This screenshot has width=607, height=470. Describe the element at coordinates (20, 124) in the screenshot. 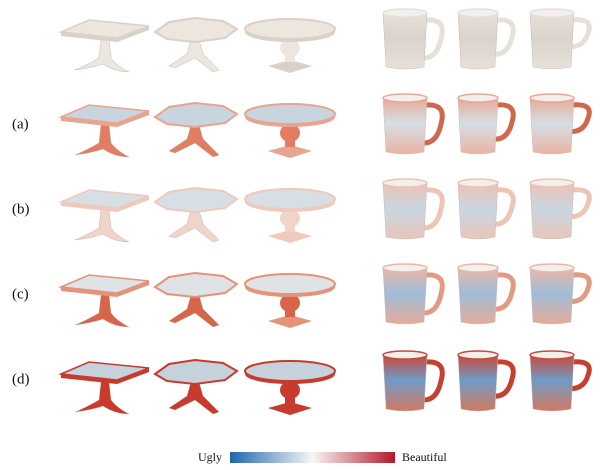

I see `row-label: (a)` at that location.